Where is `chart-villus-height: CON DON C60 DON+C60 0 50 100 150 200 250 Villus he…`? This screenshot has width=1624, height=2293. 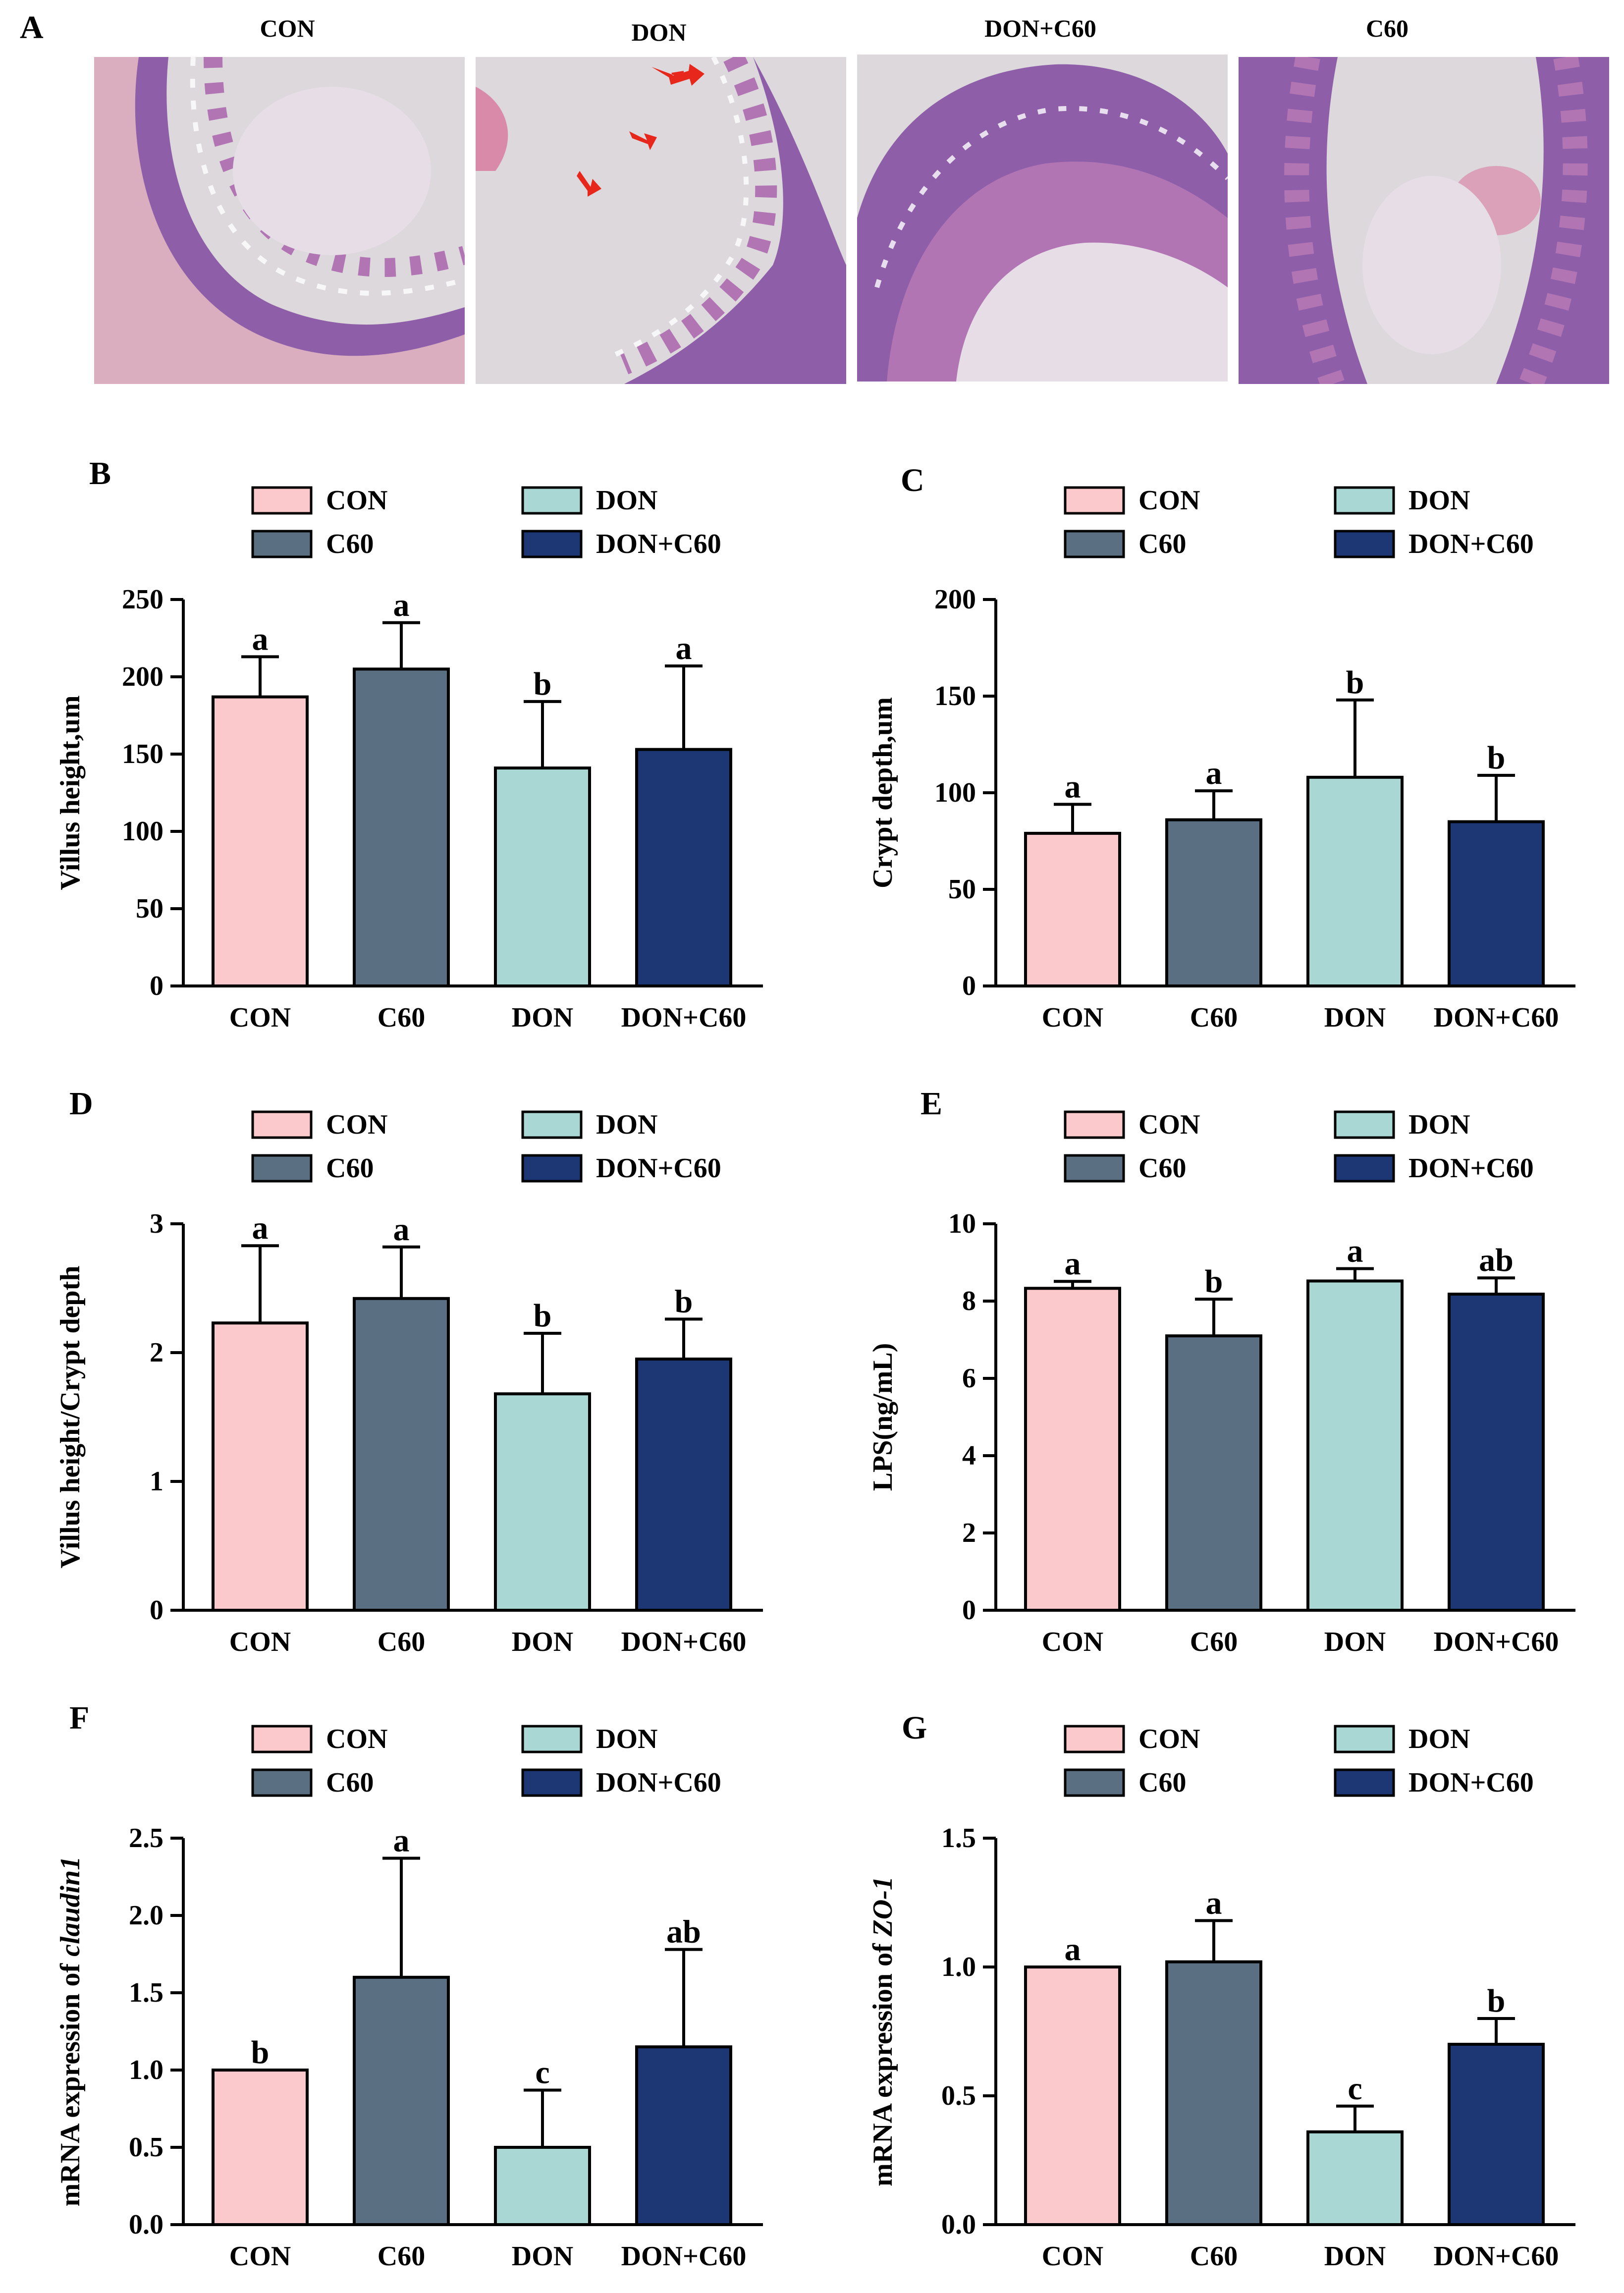 chart-villus-height: CON DON C60 DON+C60 0 50 100 150 200 250 Villus he… is located at coordinates (409, 759).